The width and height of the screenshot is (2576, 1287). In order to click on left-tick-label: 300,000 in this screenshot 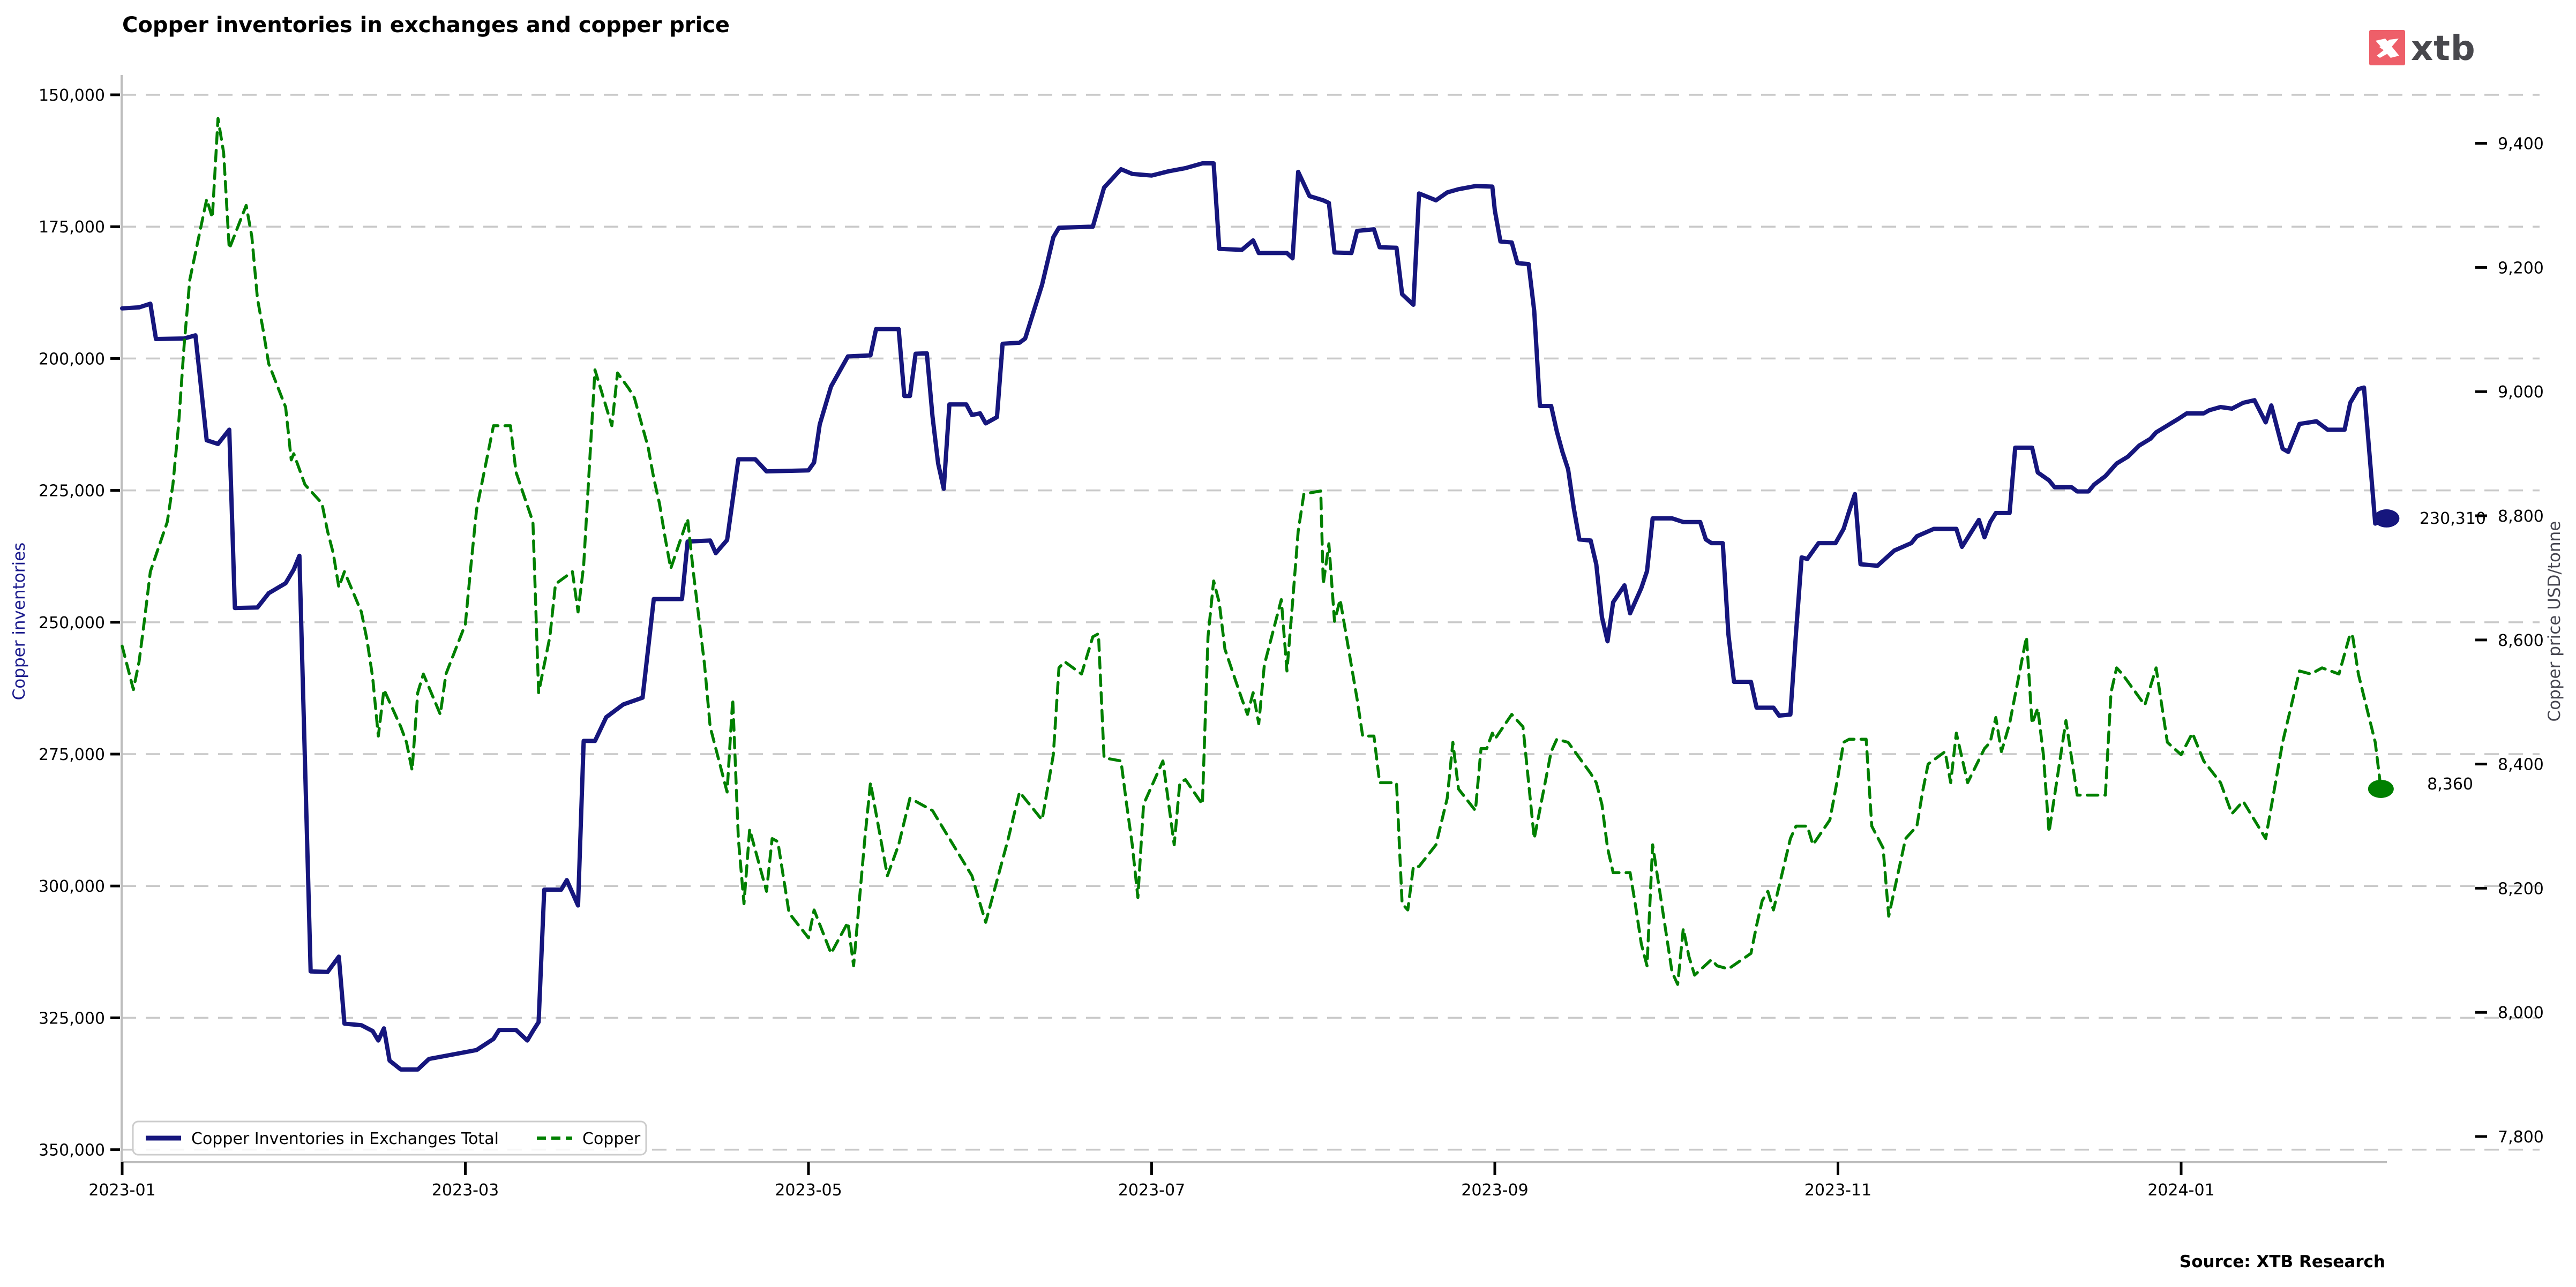, I will do `click(72, 886)`.